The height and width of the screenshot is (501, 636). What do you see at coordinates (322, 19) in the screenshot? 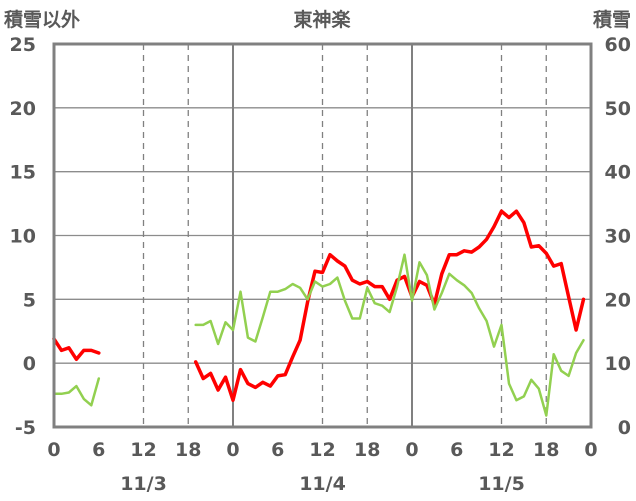
I see `chart-title: 東神楽` at bounding box center [322, 19].